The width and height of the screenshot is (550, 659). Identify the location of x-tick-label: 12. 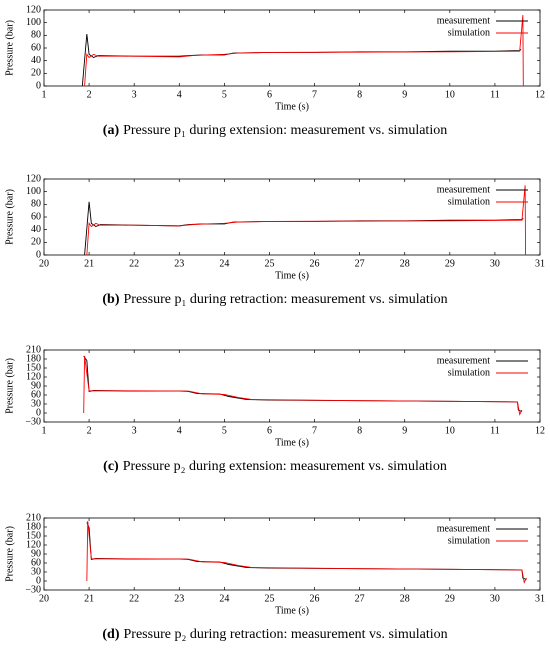
(540, 94).